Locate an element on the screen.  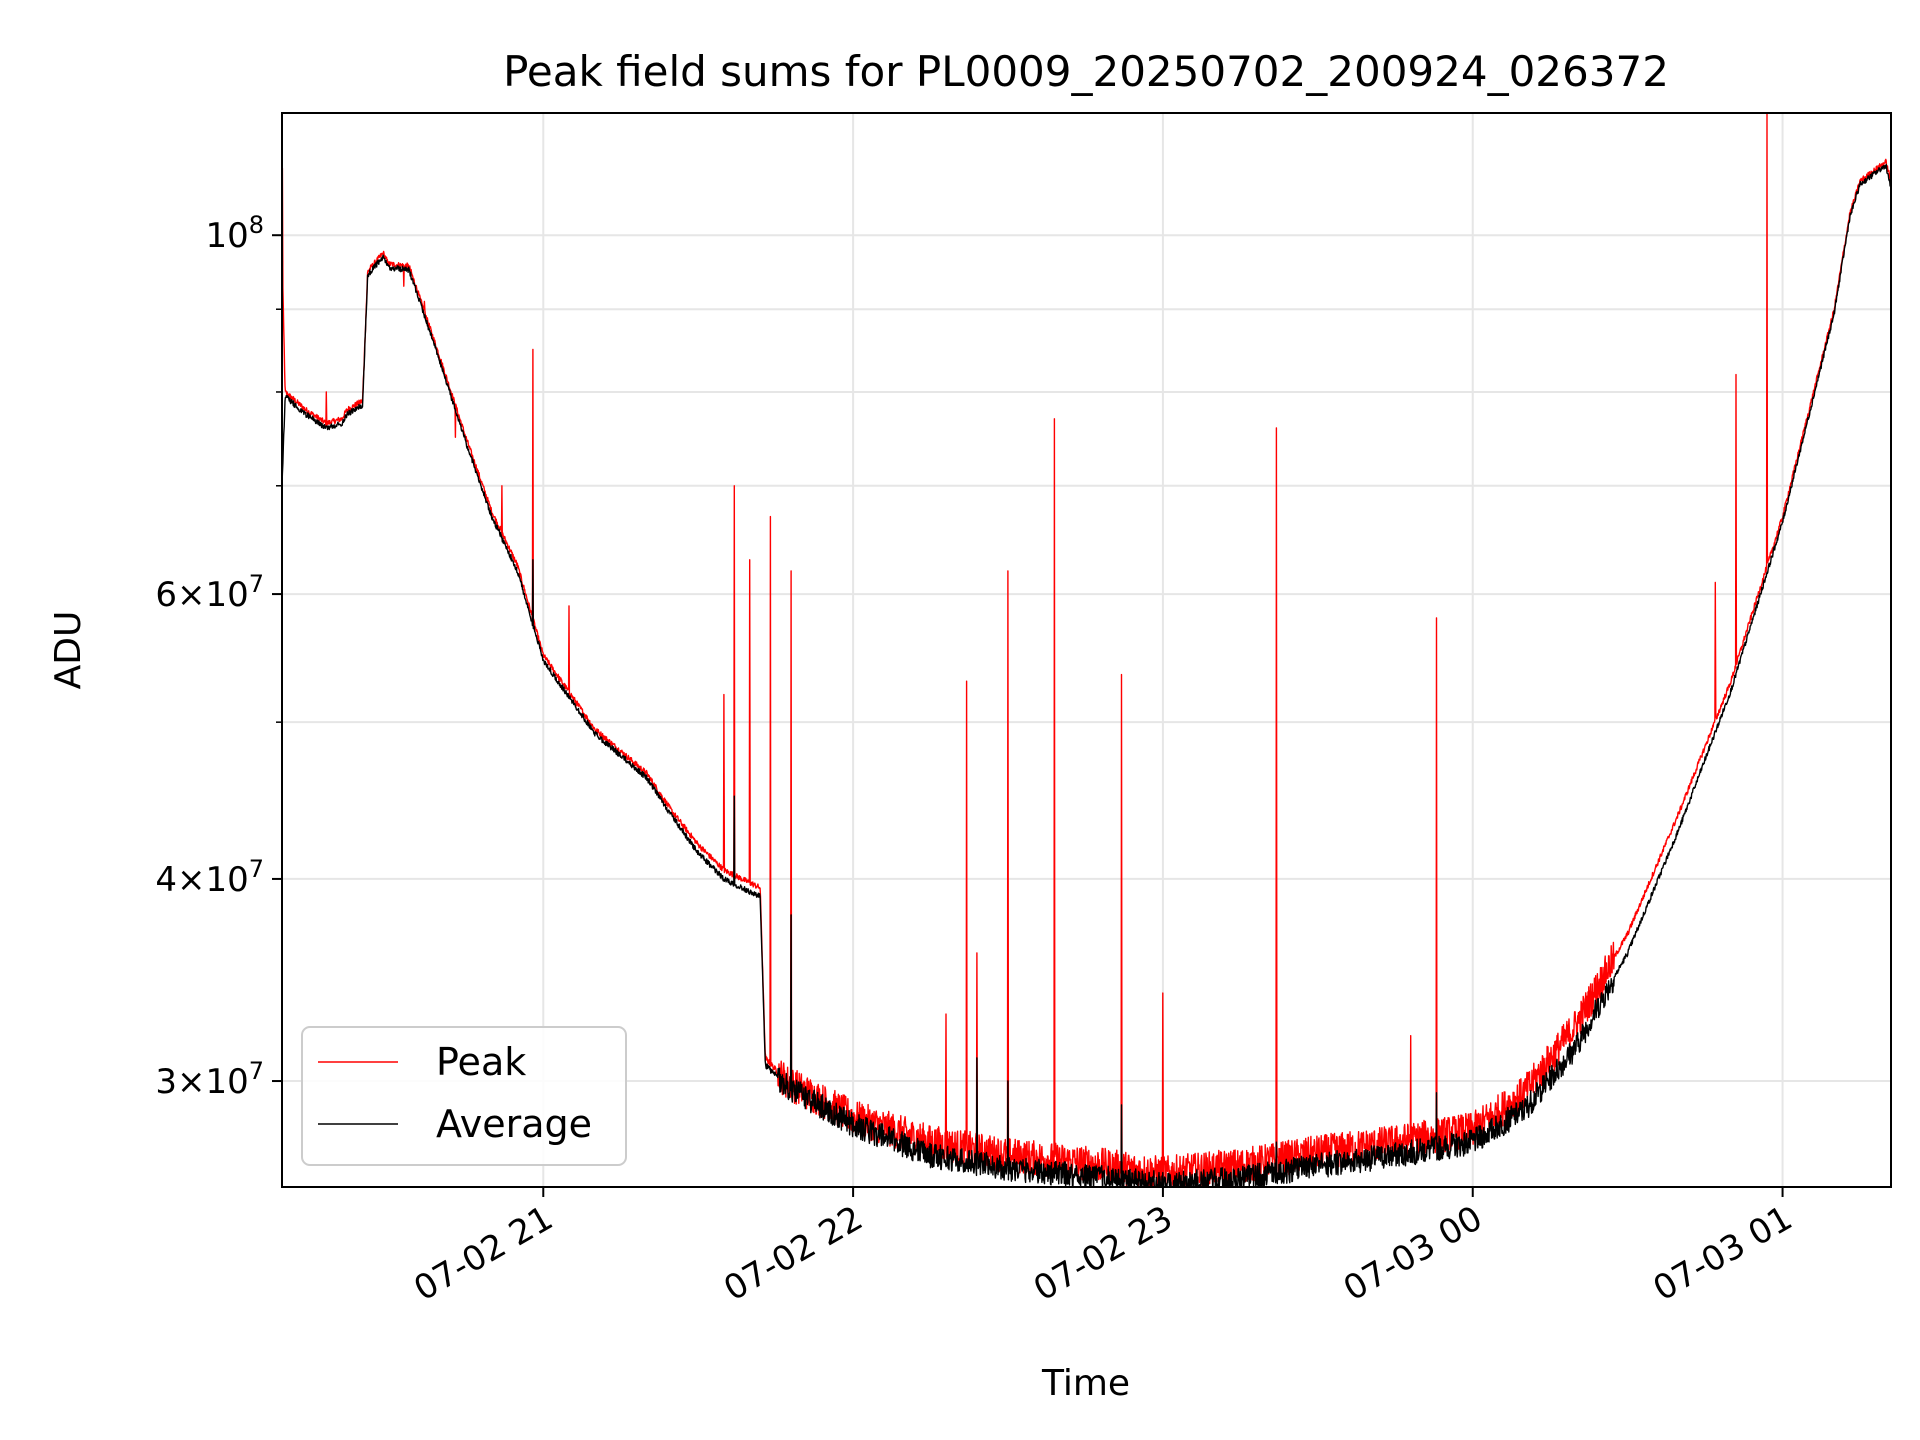
y-tick-exponent: 8 is located at coordinates (256, 225).